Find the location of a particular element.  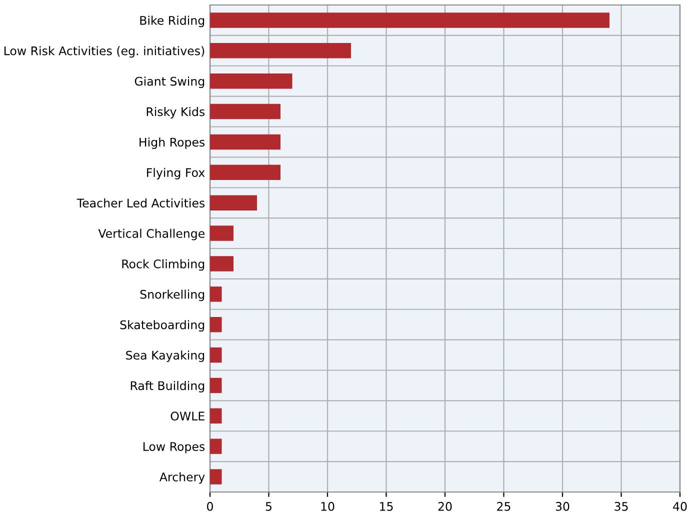

y-tick-label: Skateboarding is located at coordinates (162, 326).